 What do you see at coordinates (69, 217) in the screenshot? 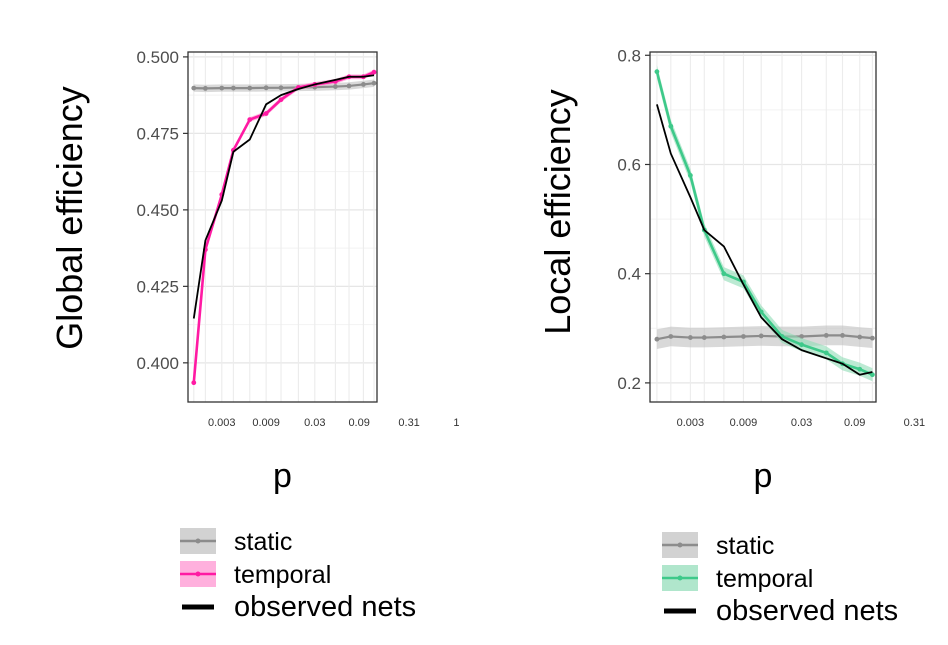
I see `y-axis-label: Global efficiency` at bounding box center [69, 217].